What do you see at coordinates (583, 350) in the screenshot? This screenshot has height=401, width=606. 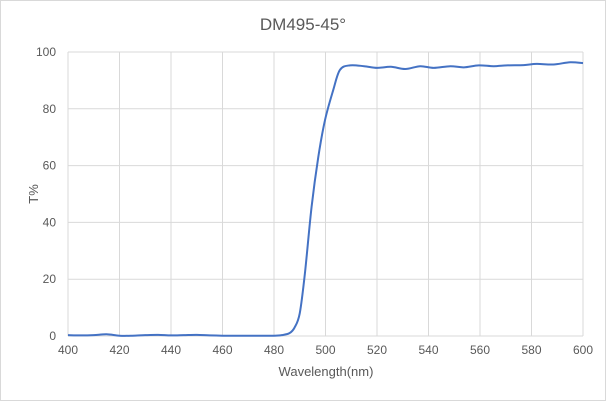 I see `x-tick-label: 600` at bounding box center [583, 350].